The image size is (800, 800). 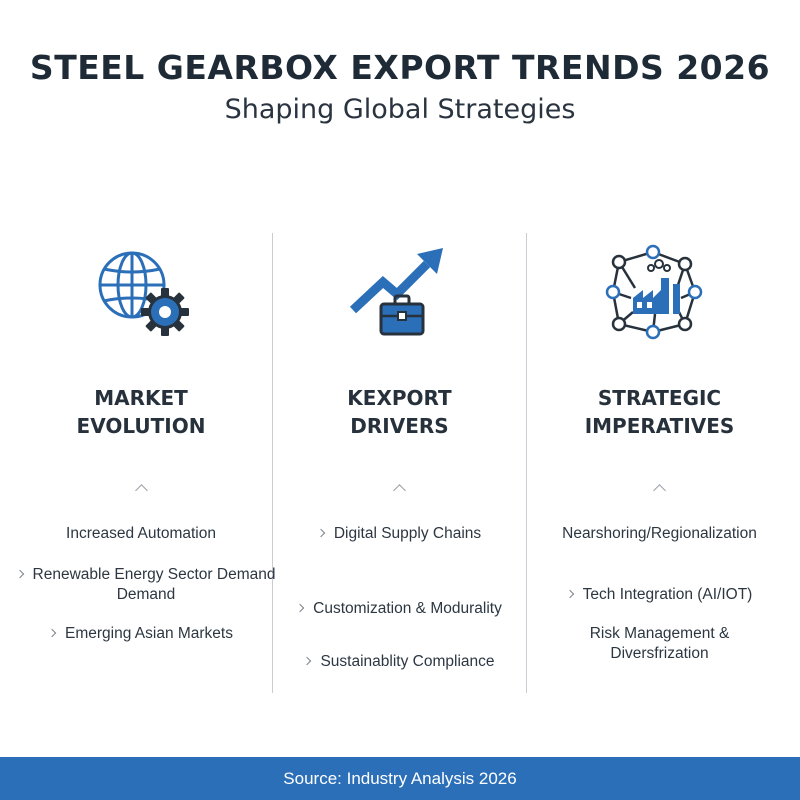 I want to click on list-item: Customization & Modurality, so click(x=399, y=609).